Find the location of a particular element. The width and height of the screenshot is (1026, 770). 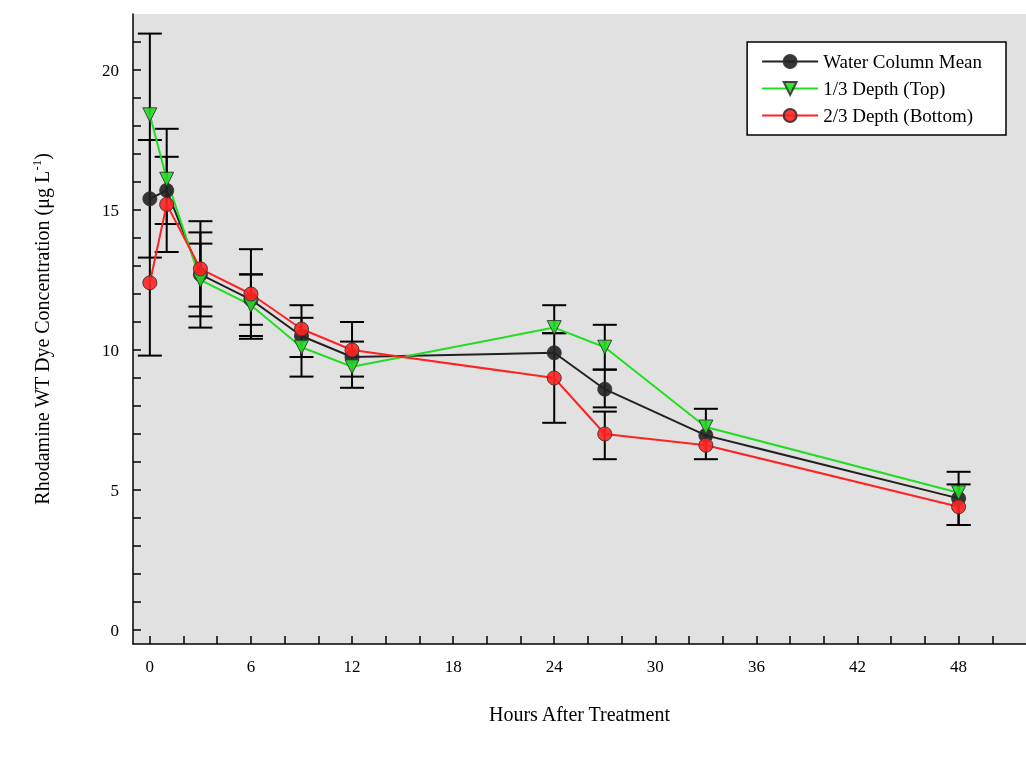

x-tick-label: 18 is located at coordinates (453, 666).